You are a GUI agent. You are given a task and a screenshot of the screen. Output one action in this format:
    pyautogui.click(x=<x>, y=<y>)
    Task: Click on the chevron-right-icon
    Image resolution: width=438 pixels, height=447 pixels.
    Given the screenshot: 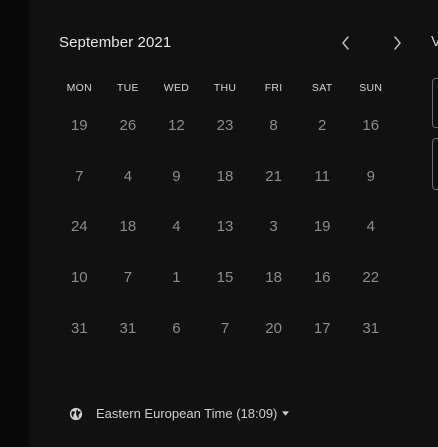 What is the action you would take?
    pyautogui.click(x=397, y=43)
    